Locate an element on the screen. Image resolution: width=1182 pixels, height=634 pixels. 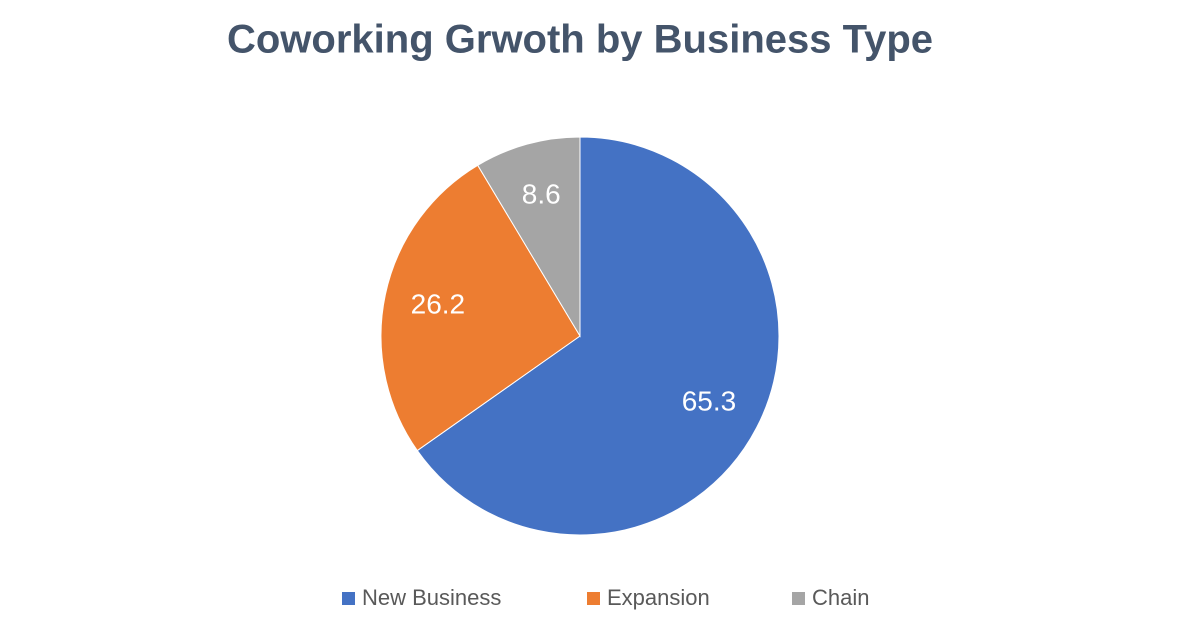
chart-title: Coworking Grwoth by Business Type is located at coordinates (580, 40).